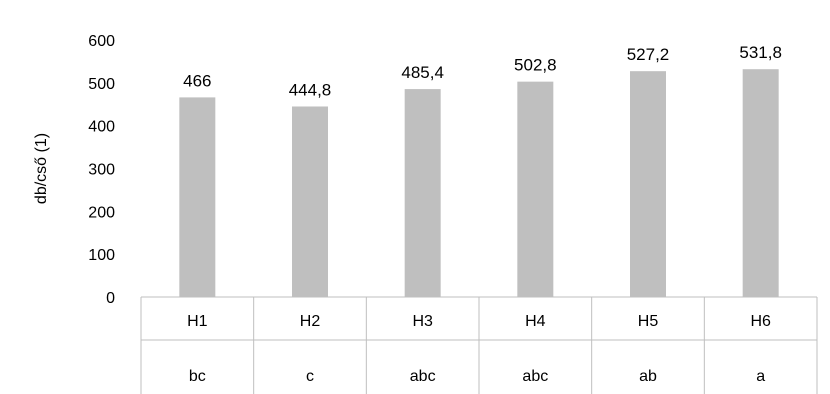 This screenshot has width=830, height=394. Describe the element at coordinates (535, 65) in the screenshot. I see `data-label: 502,8` at that location.